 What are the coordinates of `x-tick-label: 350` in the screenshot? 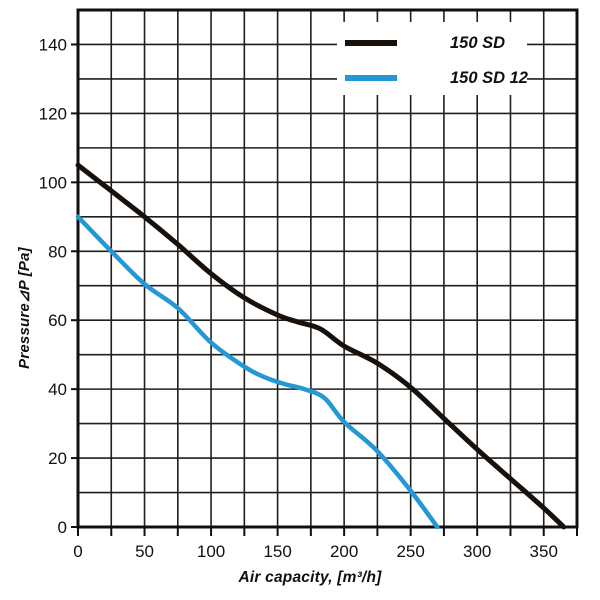 It's located at (544, 551).